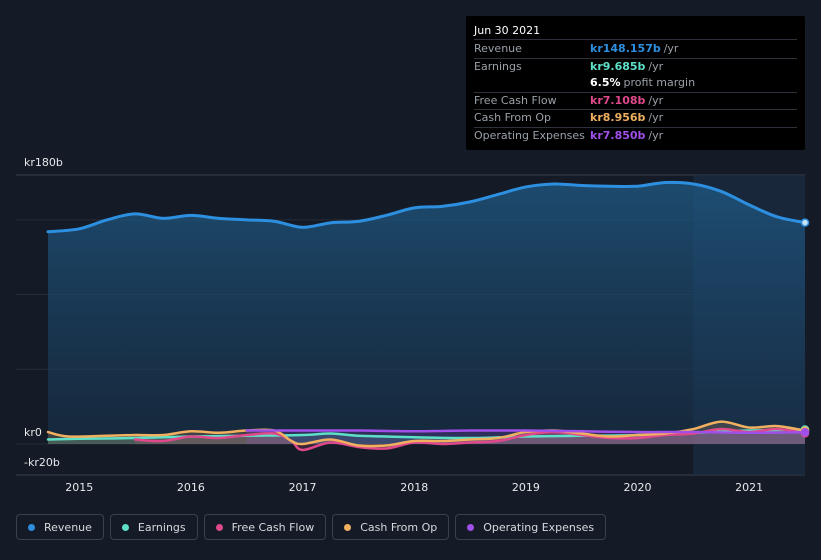  Describe the element at coordinates (68, 527) in the screenshot. I see `legend-label: Revenue` at that location.